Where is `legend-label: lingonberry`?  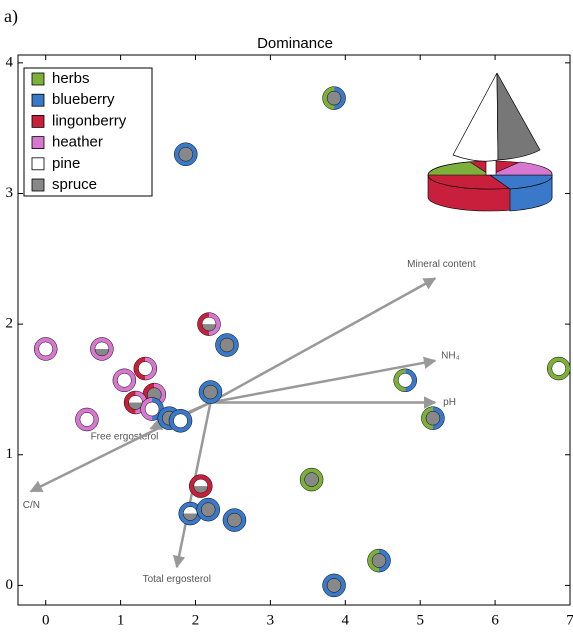 legend-label: lingonberry is located at coordinates (89, 120).